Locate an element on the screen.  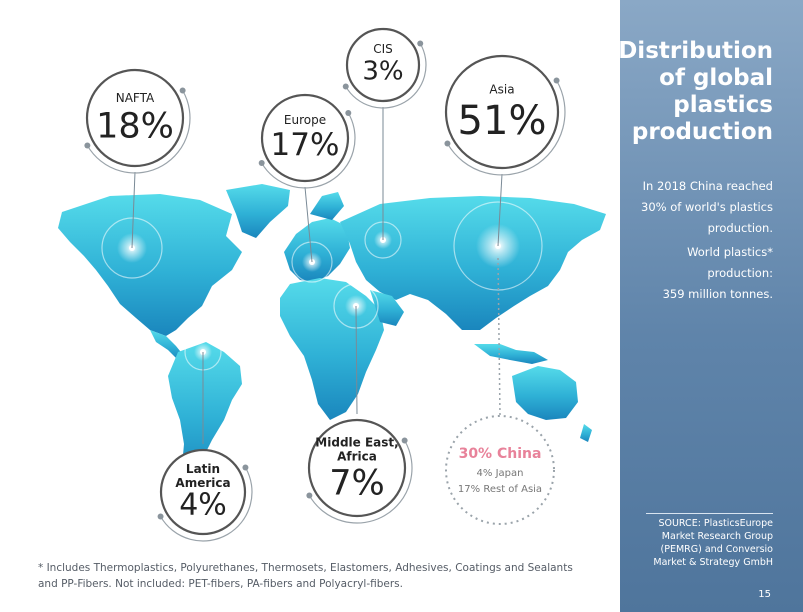
note-line: World plastics* is located at coordinates (730, 252).